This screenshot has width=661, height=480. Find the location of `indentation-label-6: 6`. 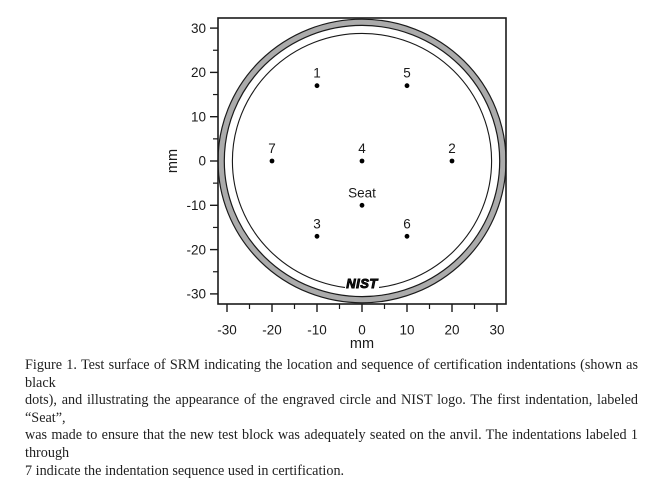

indentation-label-6: 6 is located at coordinates (407, 223).